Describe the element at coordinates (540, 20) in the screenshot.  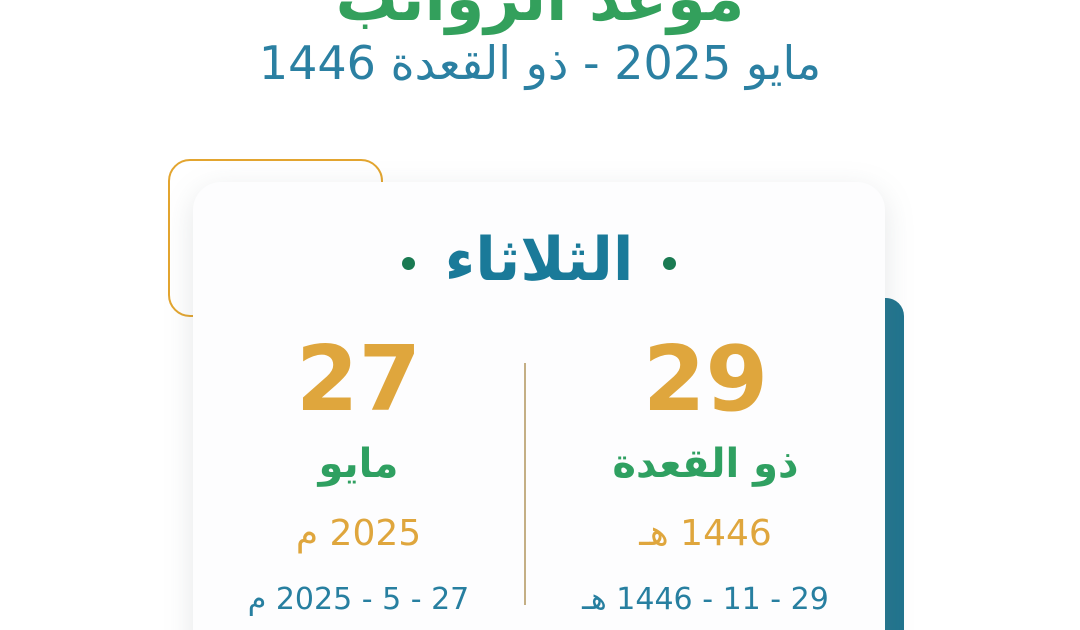
I see `page-title: موعد الرواتب` at that location.